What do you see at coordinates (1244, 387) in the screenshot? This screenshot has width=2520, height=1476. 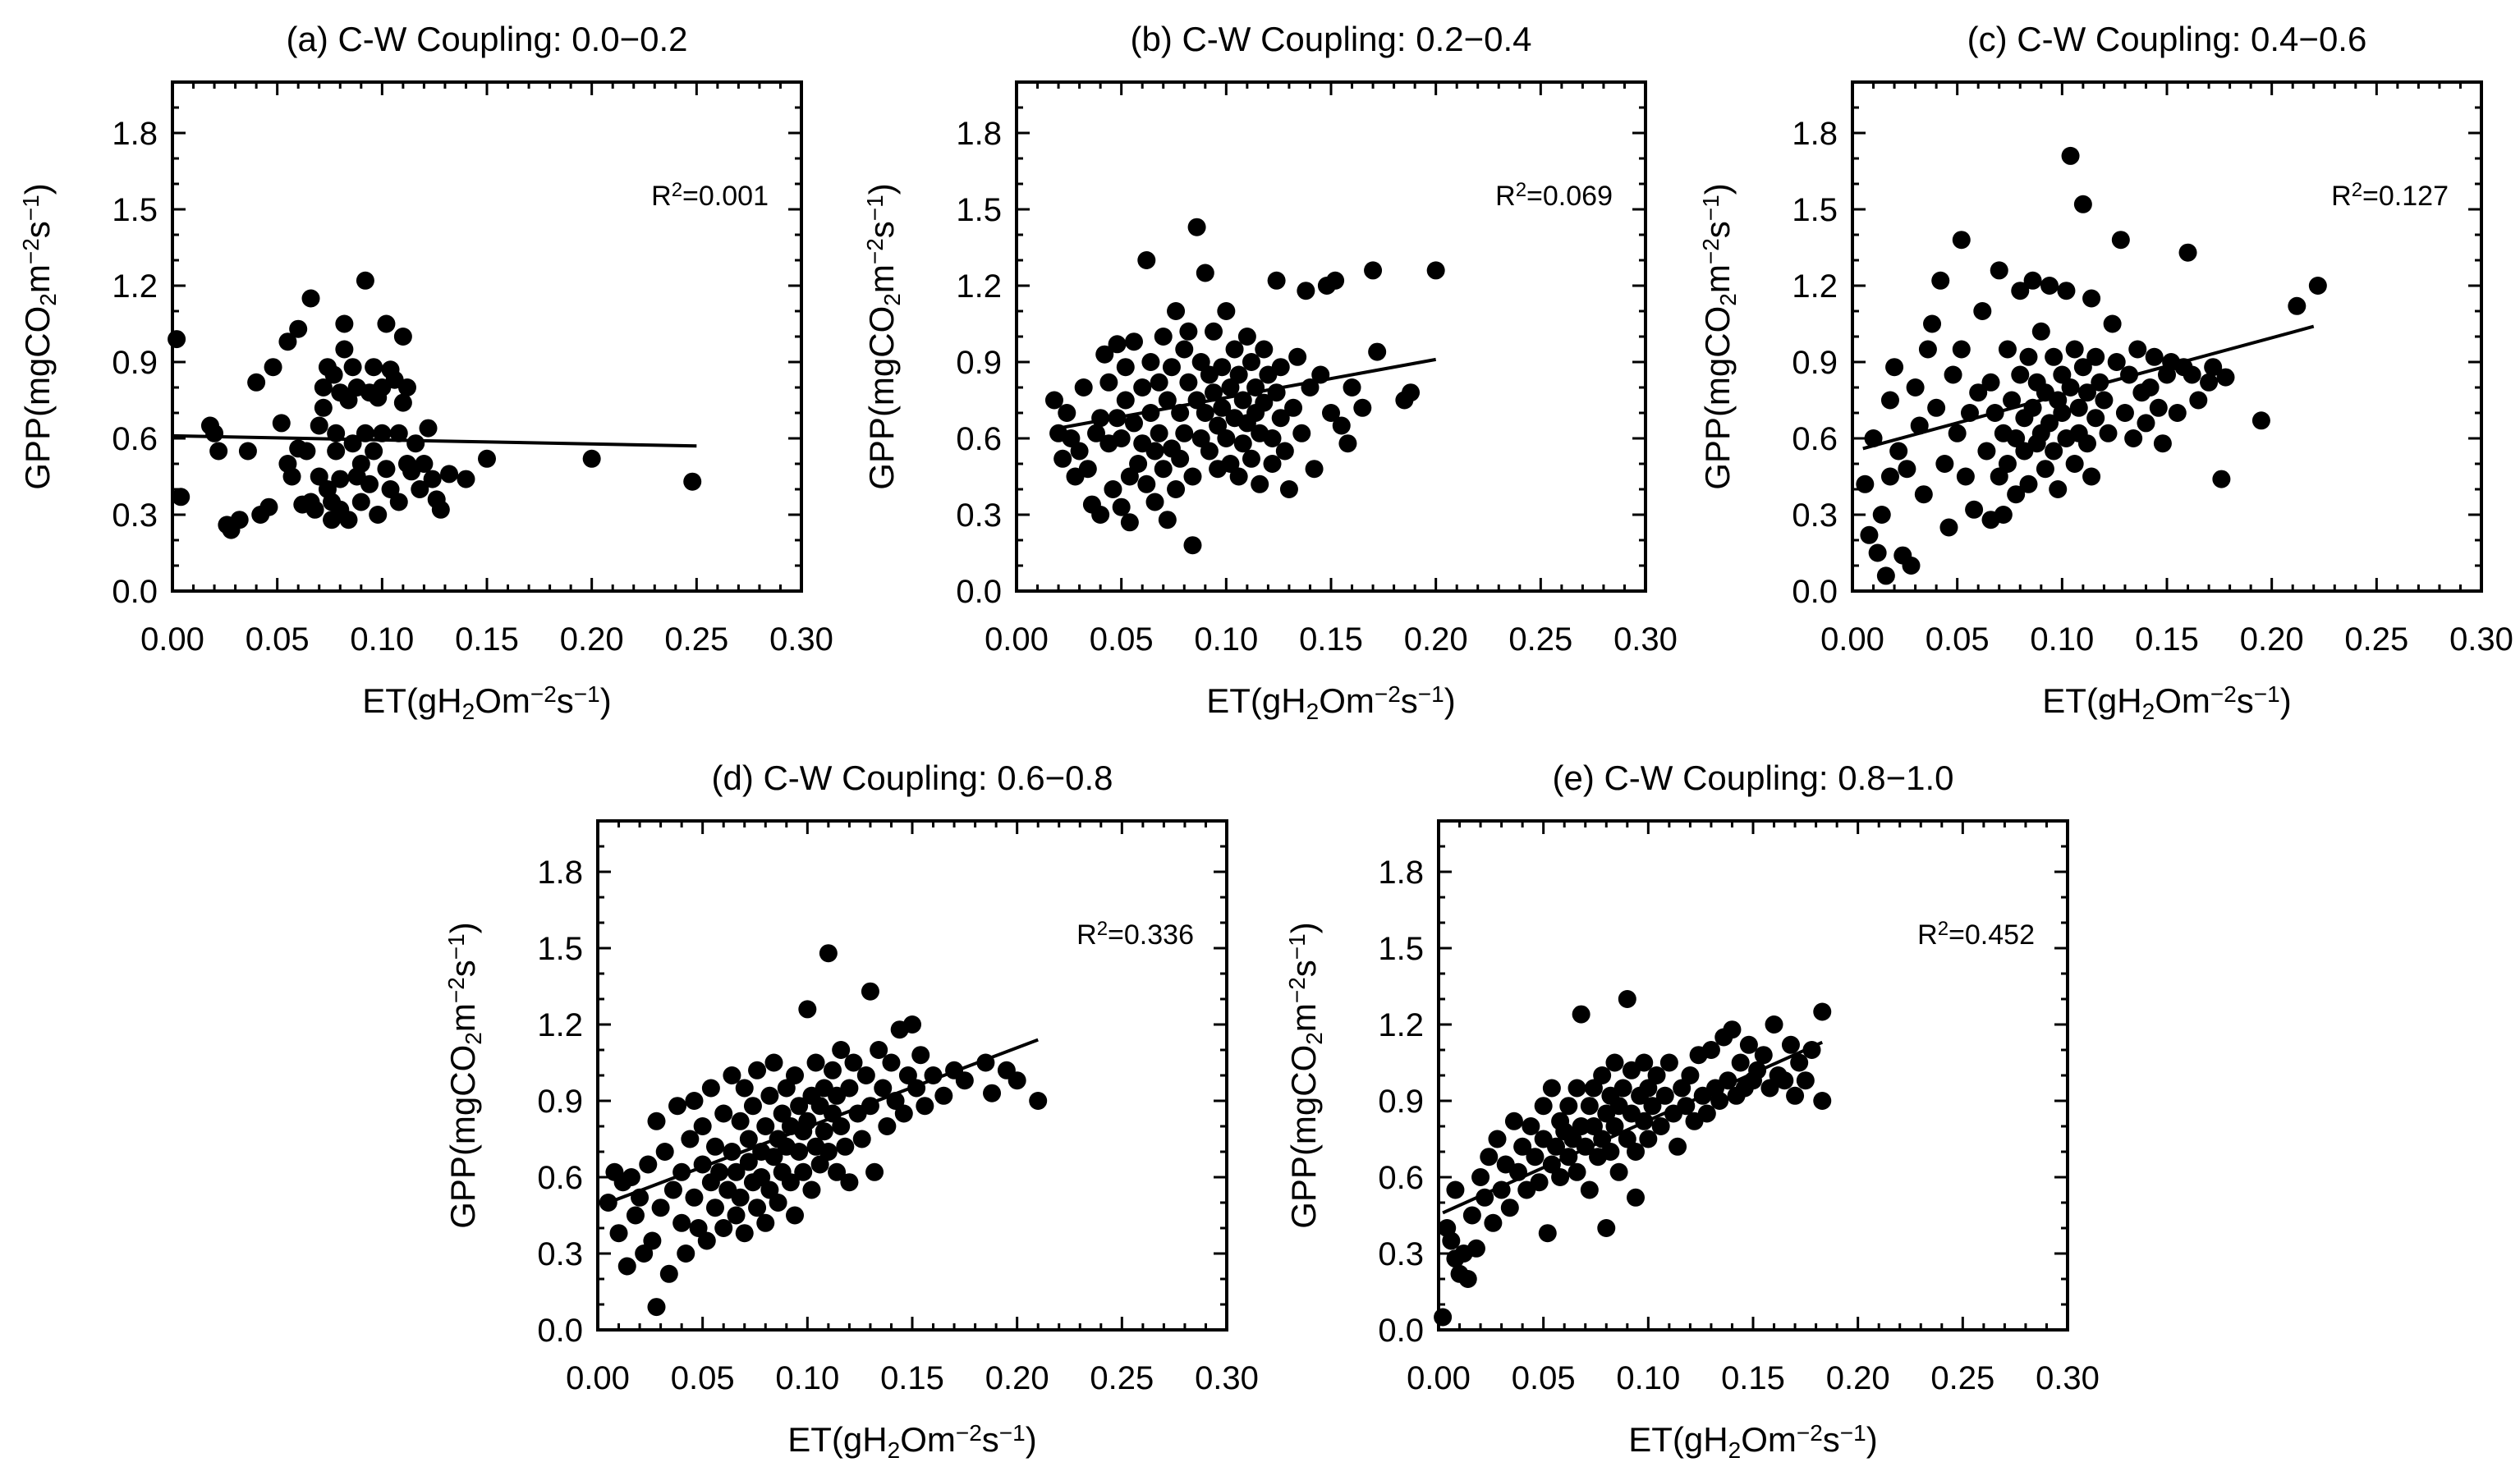 I see `scatter-points` at bounding box center [1244, 387].